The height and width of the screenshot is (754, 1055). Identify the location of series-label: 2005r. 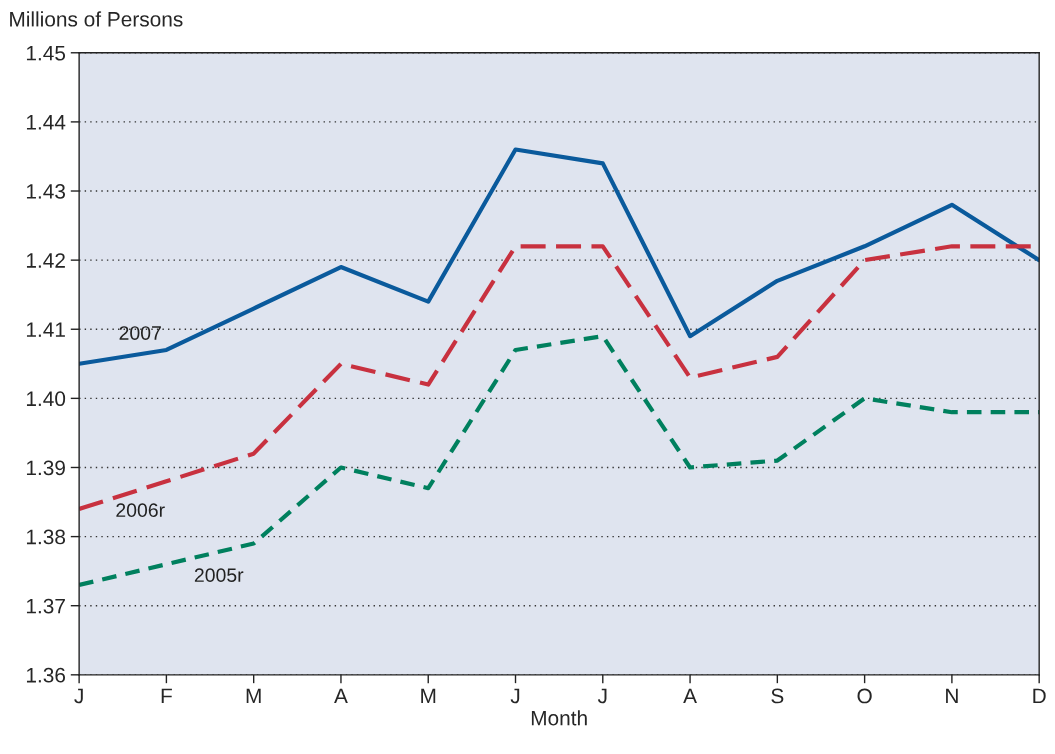
(219, 575).